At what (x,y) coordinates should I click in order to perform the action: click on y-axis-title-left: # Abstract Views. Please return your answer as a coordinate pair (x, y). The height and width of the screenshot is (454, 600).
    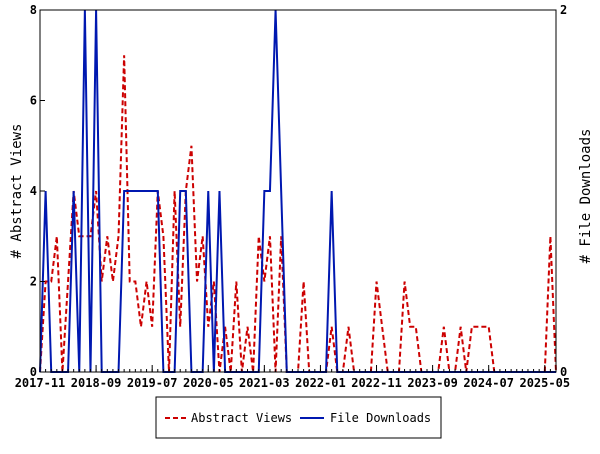
    Looking at the image, I should click on (17, 191).